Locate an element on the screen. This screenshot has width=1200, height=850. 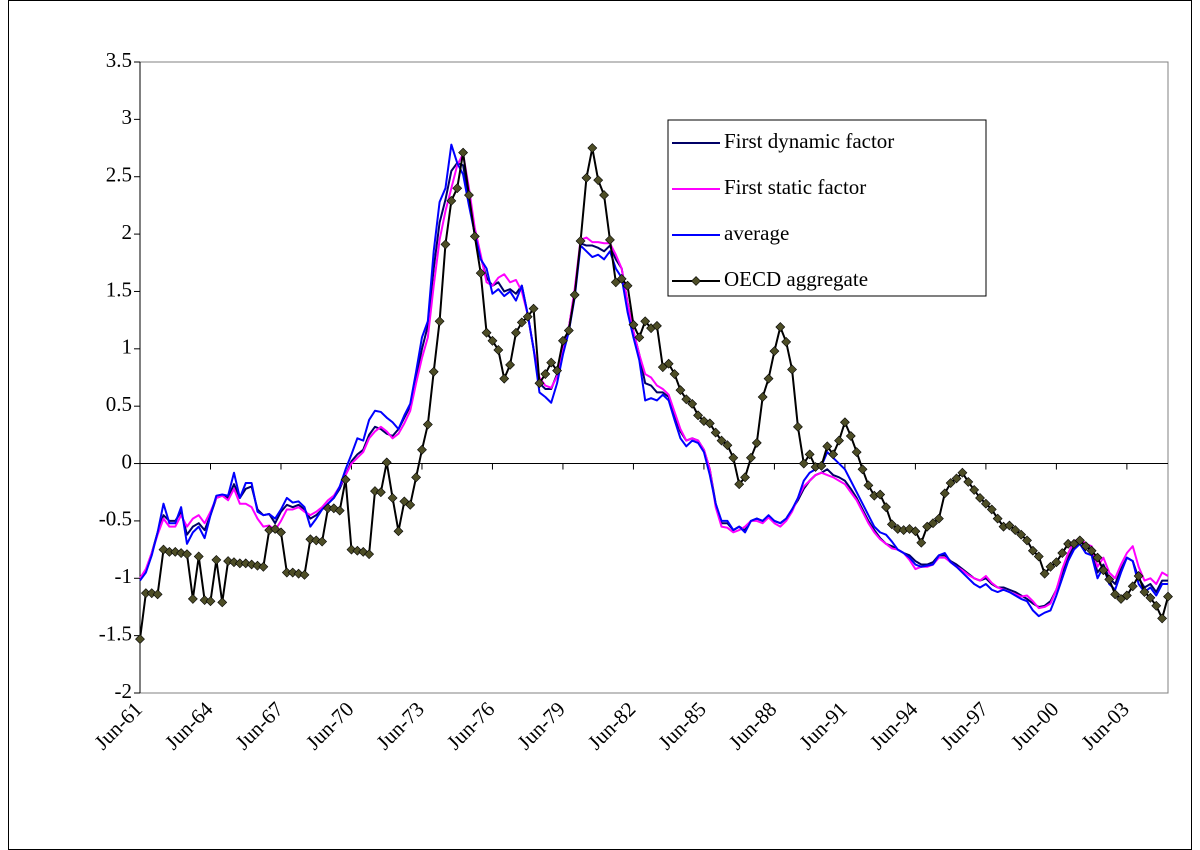
y-tick-label: 2.5 is located at coordinates (119, 175).